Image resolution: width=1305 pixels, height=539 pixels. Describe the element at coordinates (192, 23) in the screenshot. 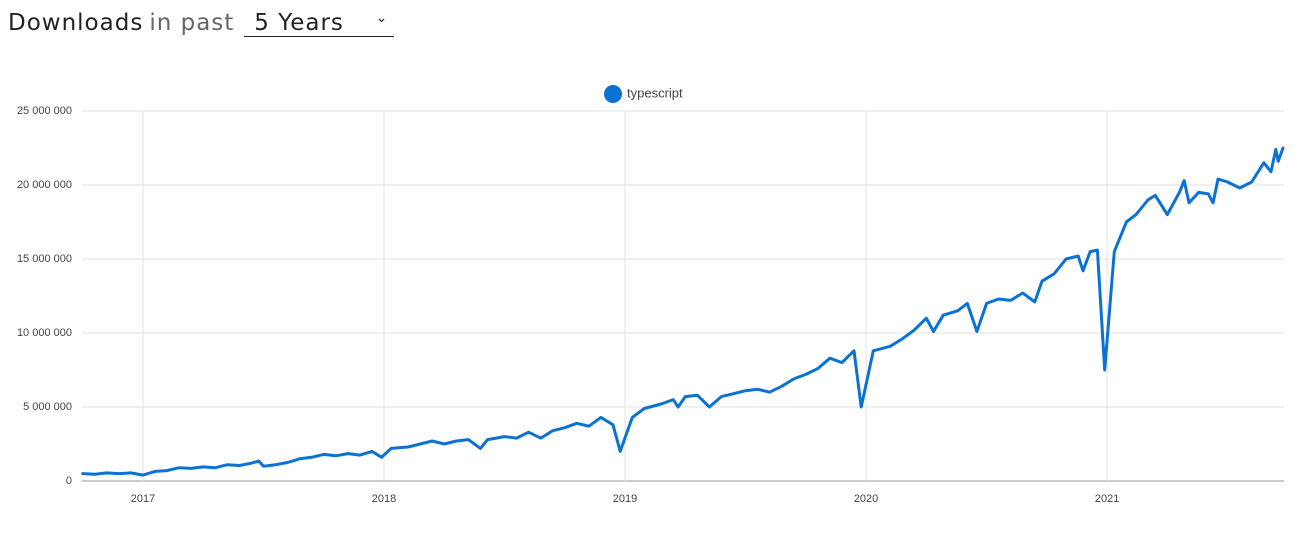

I see `header-subtitle: in past` at that location.